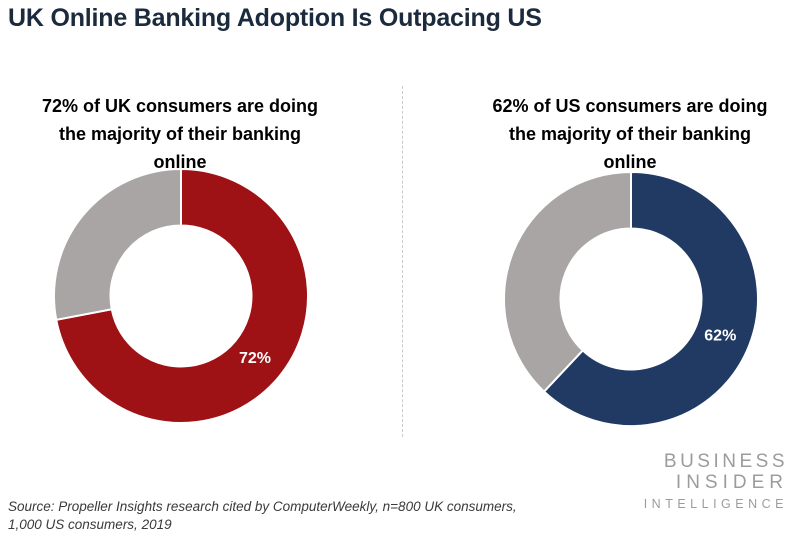 The width and height of the screenshot is (800, 537). I want to click on source-line: 1,000 US consumers, 2019, so click(90, 524).